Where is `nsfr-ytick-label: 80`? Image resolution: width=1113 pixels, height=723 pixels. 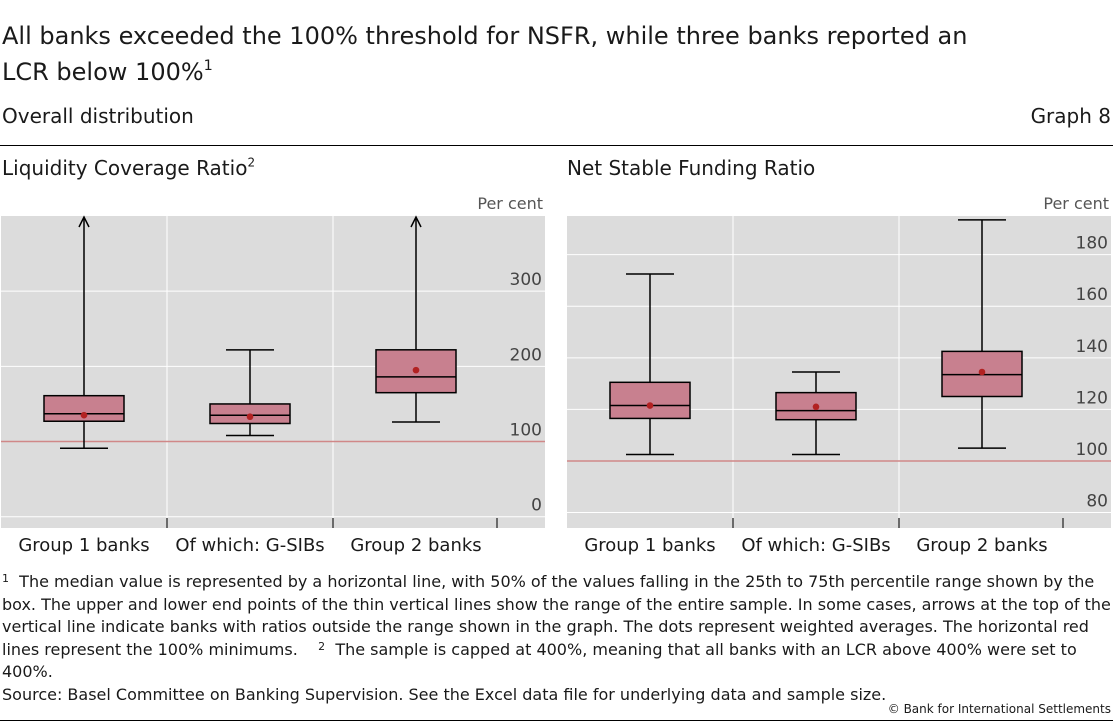
nsfr-ytick-label: 80 is located at coordinates (1097, 502).